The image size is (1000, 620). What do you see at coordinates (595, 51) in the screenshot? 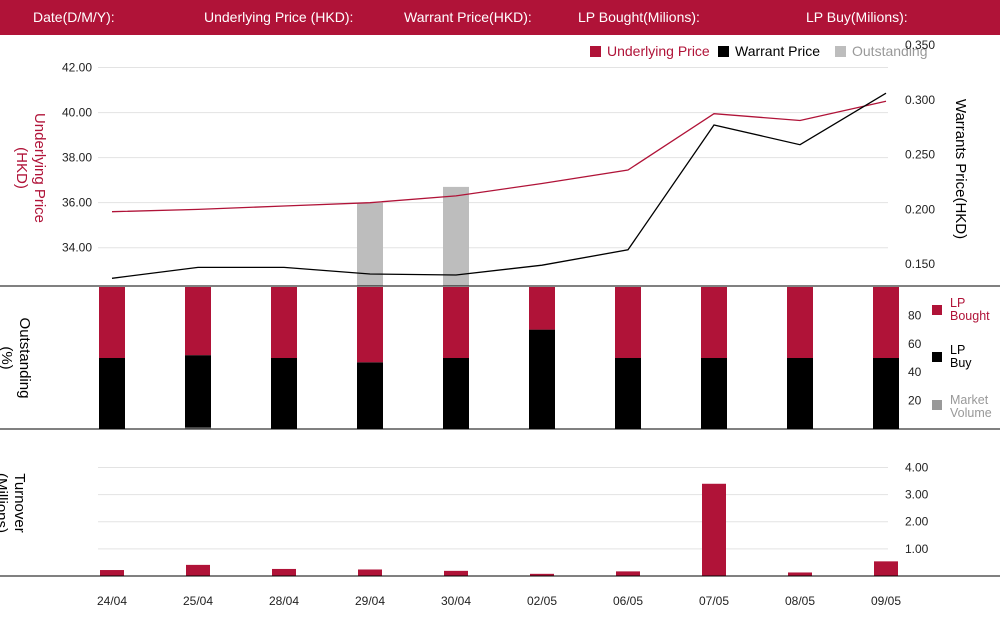
I see `underlying-swatch-icon` at bounding box center [595, 51].